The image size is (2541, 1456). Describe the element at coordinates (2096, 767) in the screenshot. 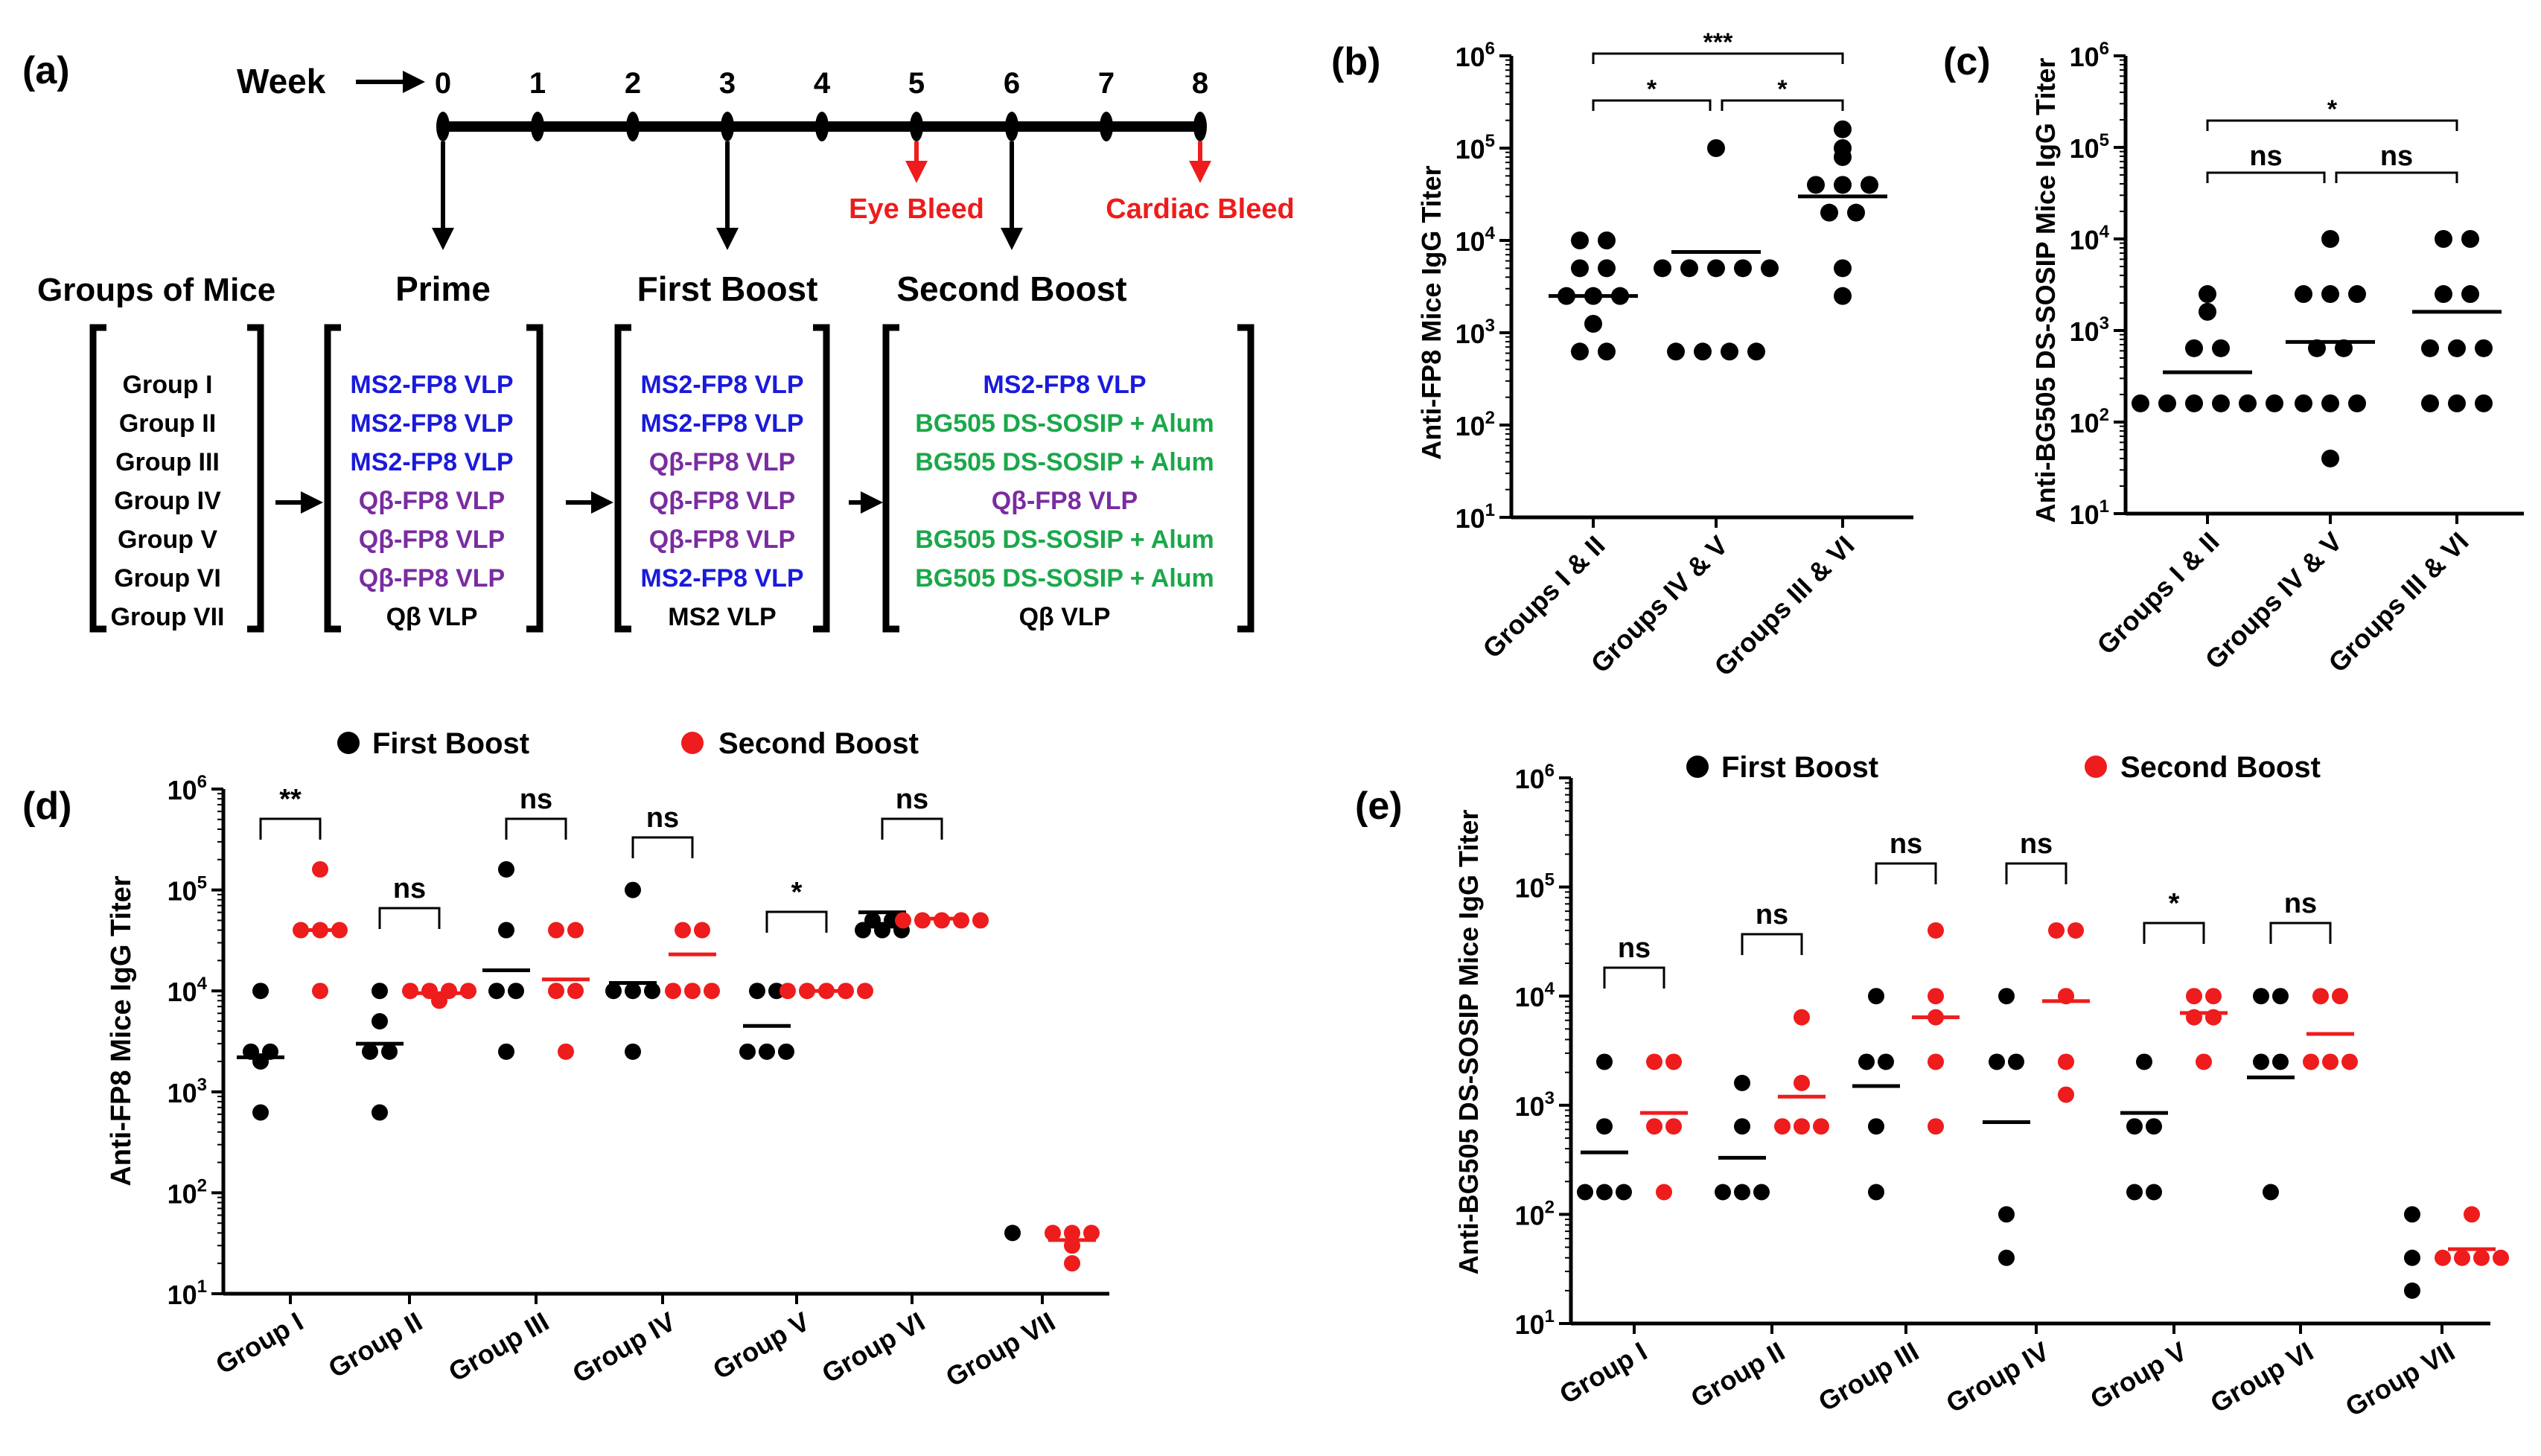

I see `legend-e-second-marker` at that location.